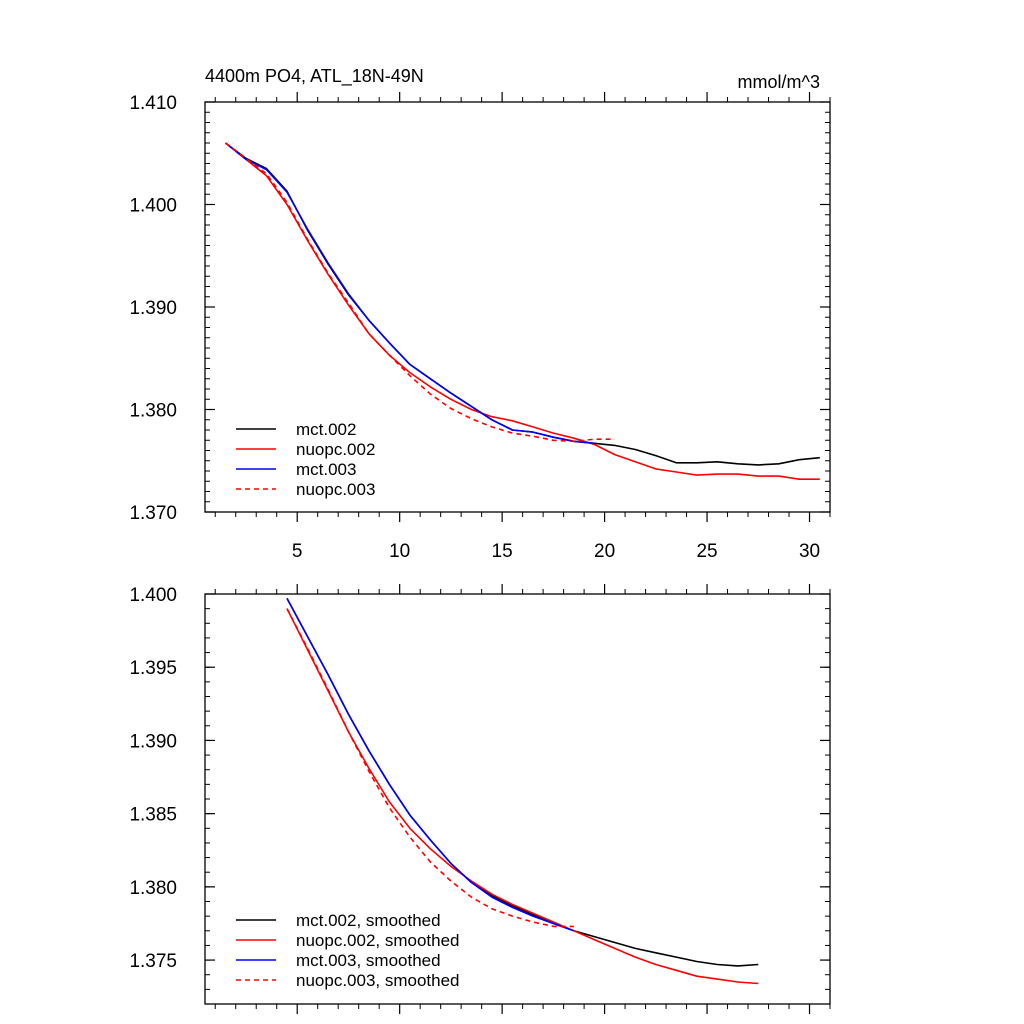 This screenshot has height=1024, width=1024. What do you see at coordinates (502, 551) in the screenshot?
I see `x-tick-label: 15` at bounding box center [502, 551].